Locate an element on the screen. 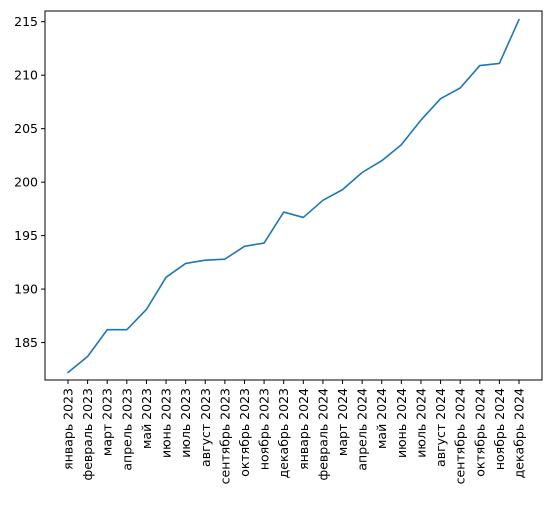 Image resolution: width=552 pixels, height=506 pixels. x-tick-label: июль 2023 is located at coordinates (185, 423).